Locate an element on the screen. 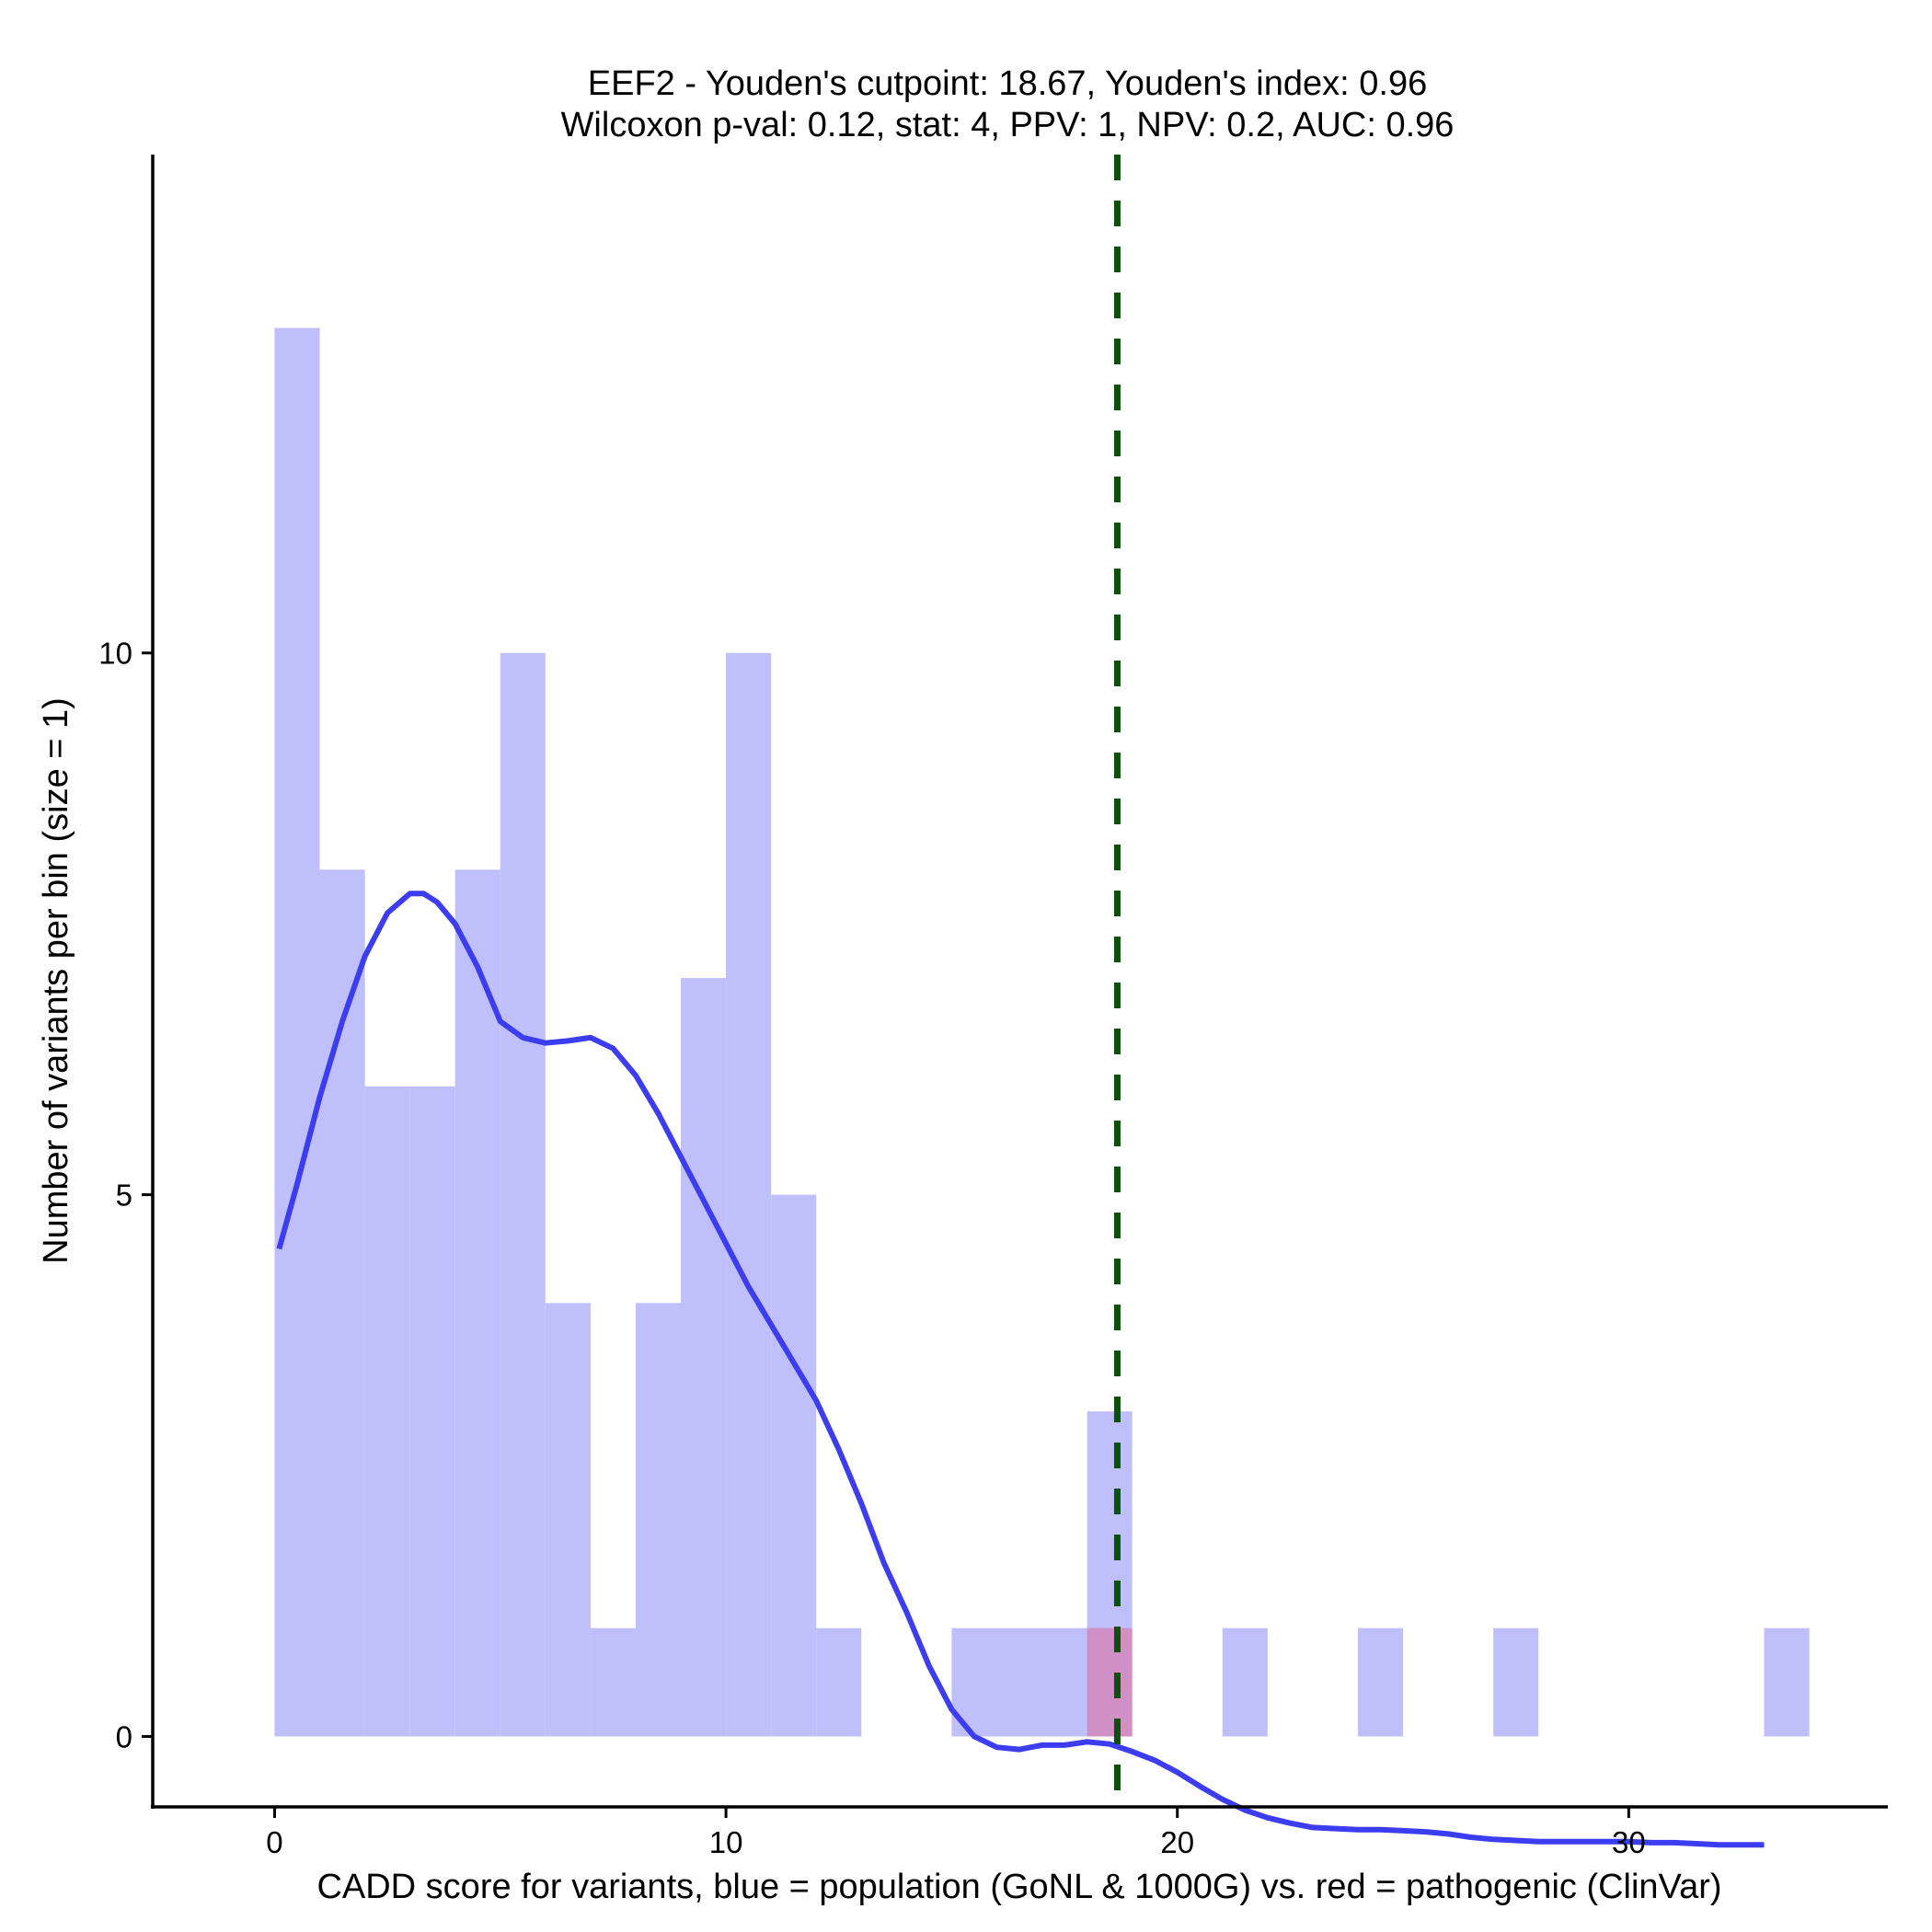  y-tick-label: 10 is located at coordinates (115, 654).